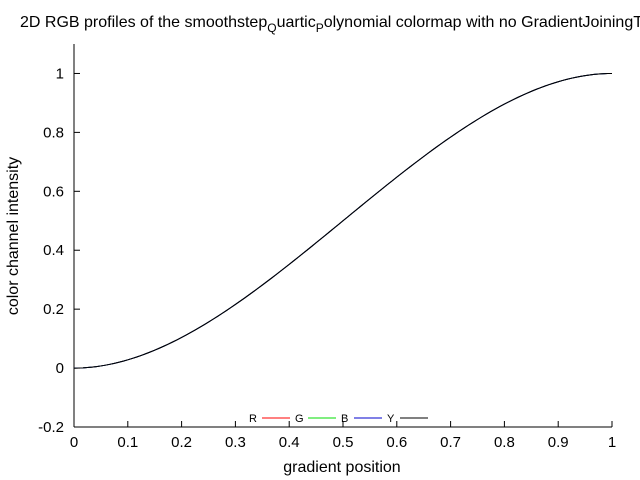 The width and height of the screenshot is (640, 480). I want to click on legend-label-b: B, so click(344, 419).